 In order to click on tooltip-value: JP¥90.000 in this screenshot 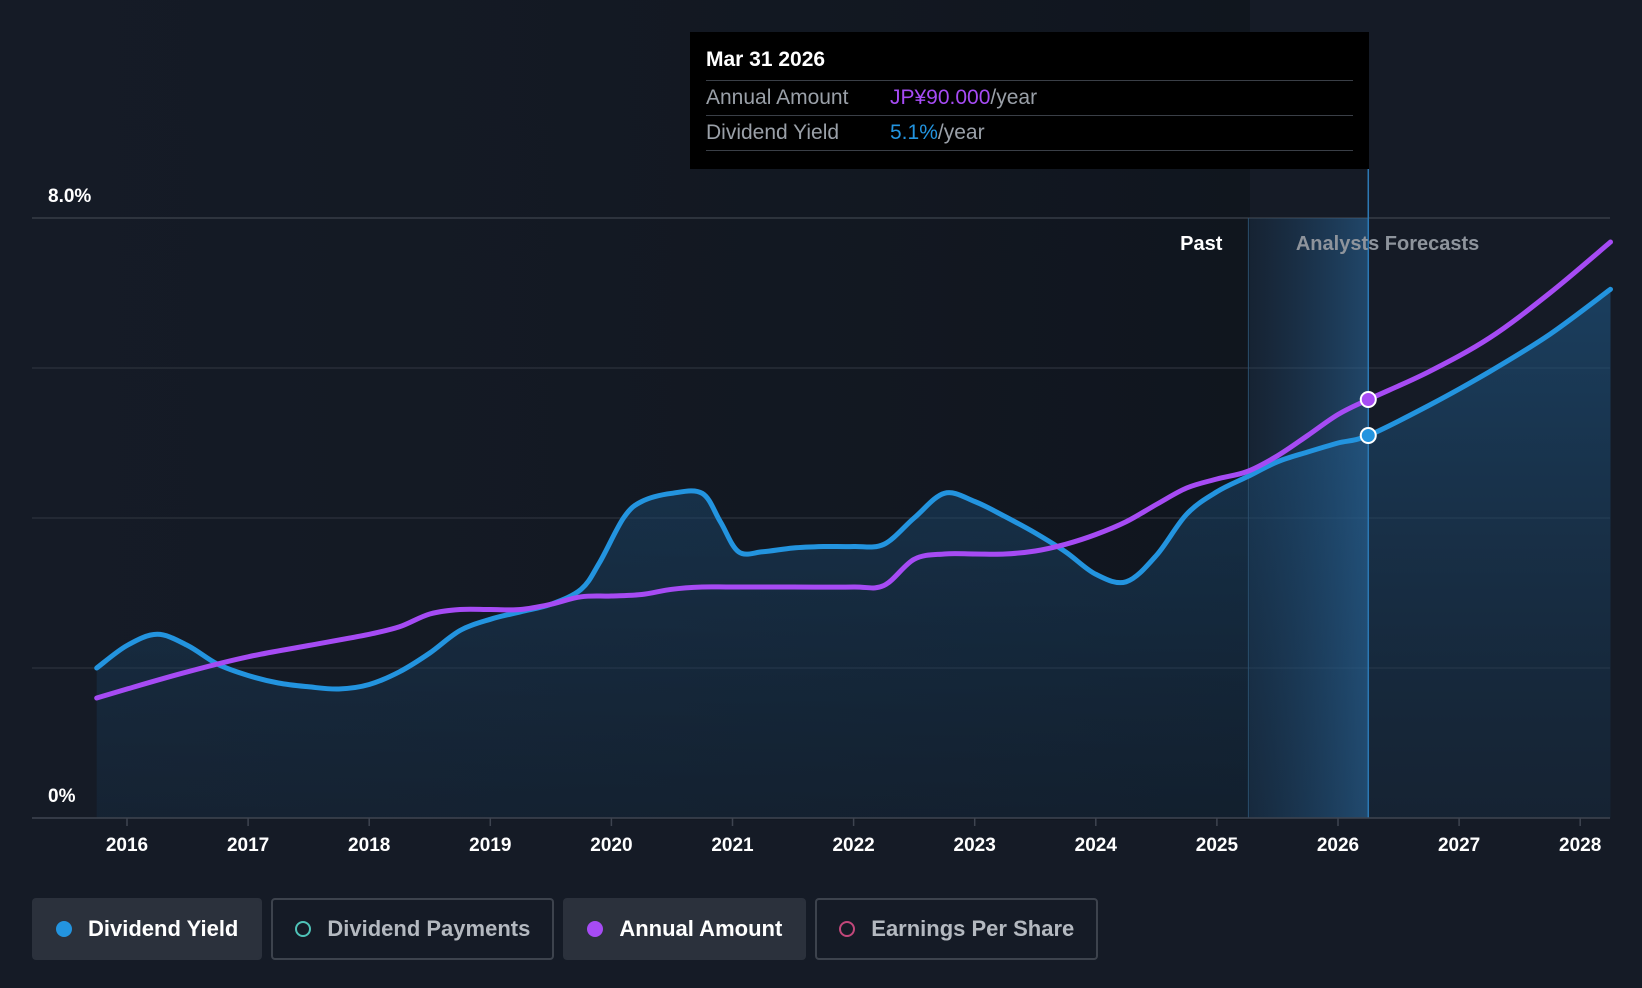, I will do `click(940, 97)`.